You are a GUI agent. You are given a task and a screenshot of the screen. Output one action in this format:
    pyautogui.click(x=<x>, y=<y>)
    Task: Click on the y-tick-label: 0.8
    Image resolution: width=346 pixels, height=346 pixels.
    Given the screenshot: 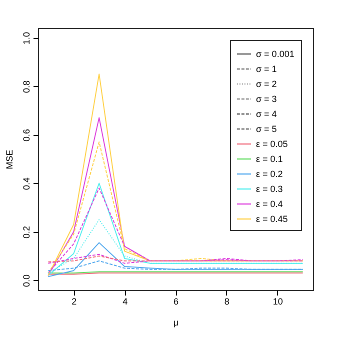 What is the action you would take?
    pyautogui.click(x=27, y=86)
    